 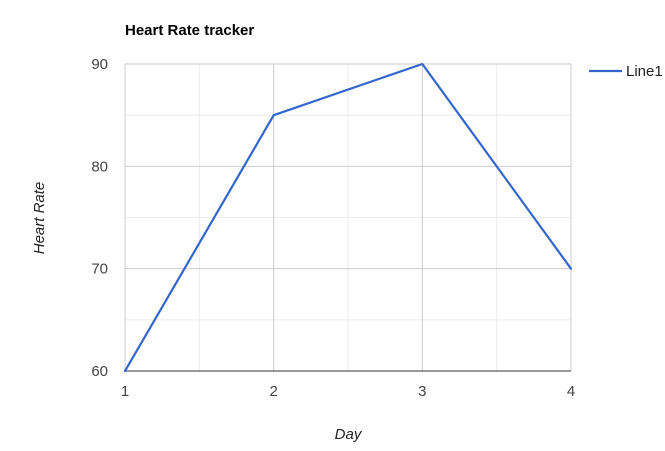 I want to click on y-tick-label: 90, so click(x=99, y=64).